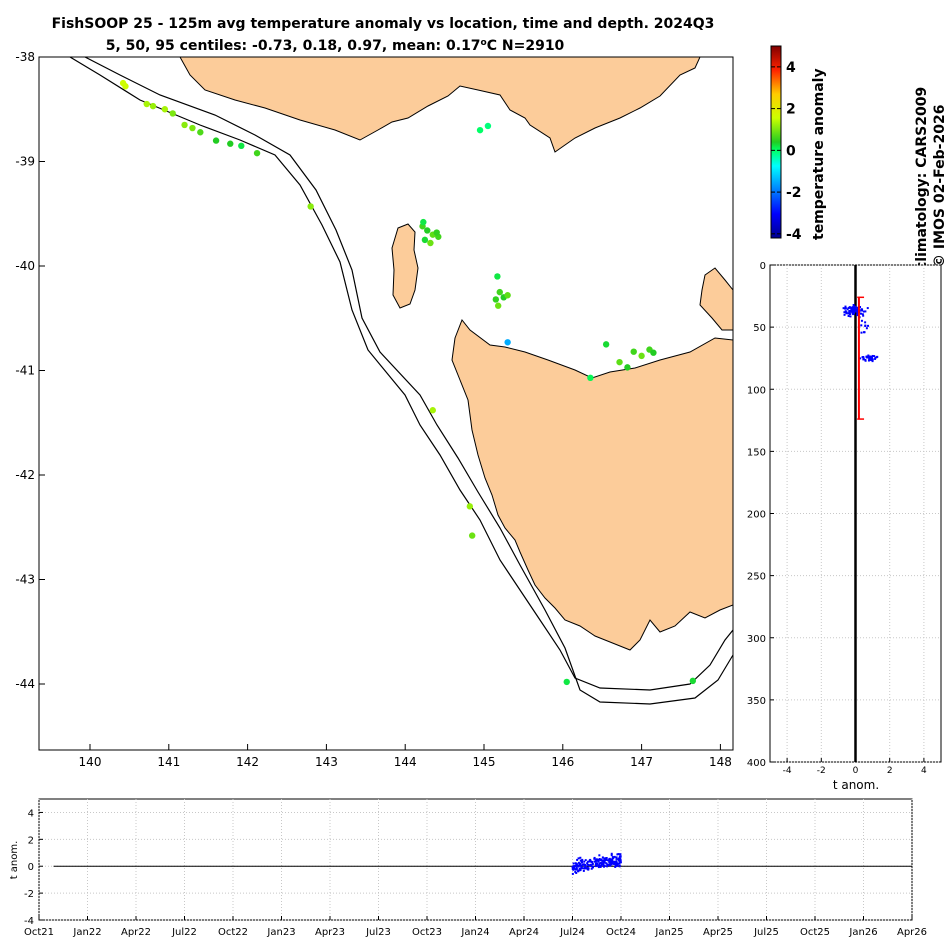  Describe the element at coordinates (791, 110) in the screenshot. I see `colorbar-tick-label: 2` at that location.